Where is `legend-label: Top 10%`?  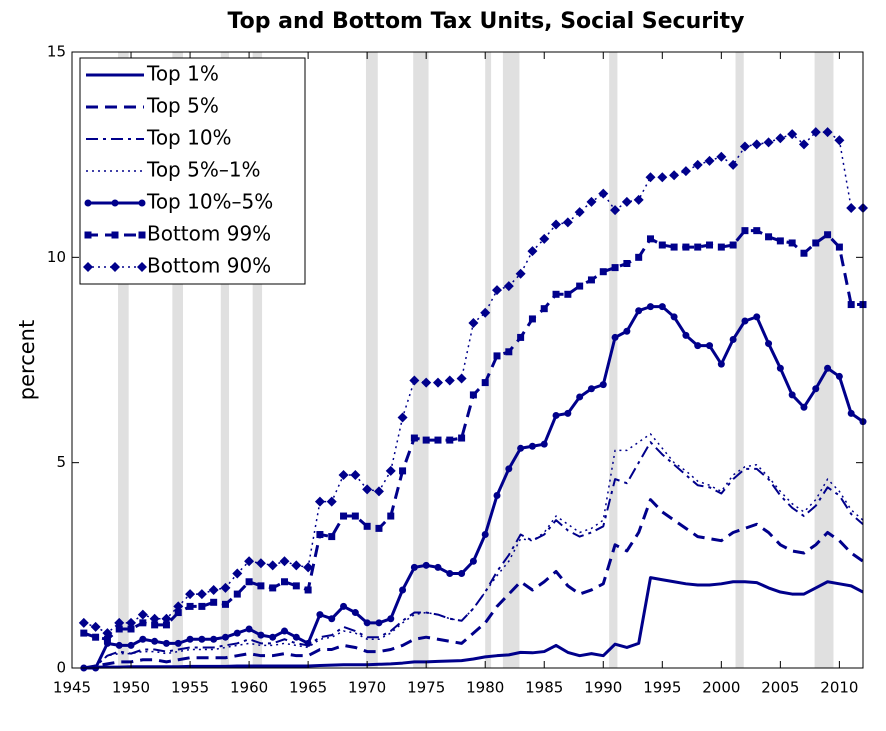 legend-label: Top 10% is located at coordinates (189, 138).